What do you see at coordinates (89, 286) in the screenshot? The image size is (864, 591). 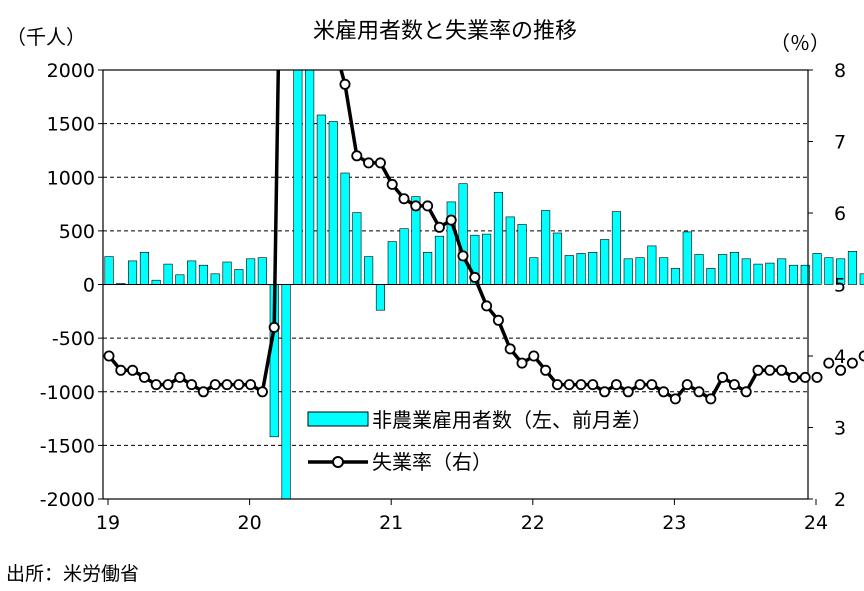 I see `left-tick-label: 0` at bounding box center [89, 286].